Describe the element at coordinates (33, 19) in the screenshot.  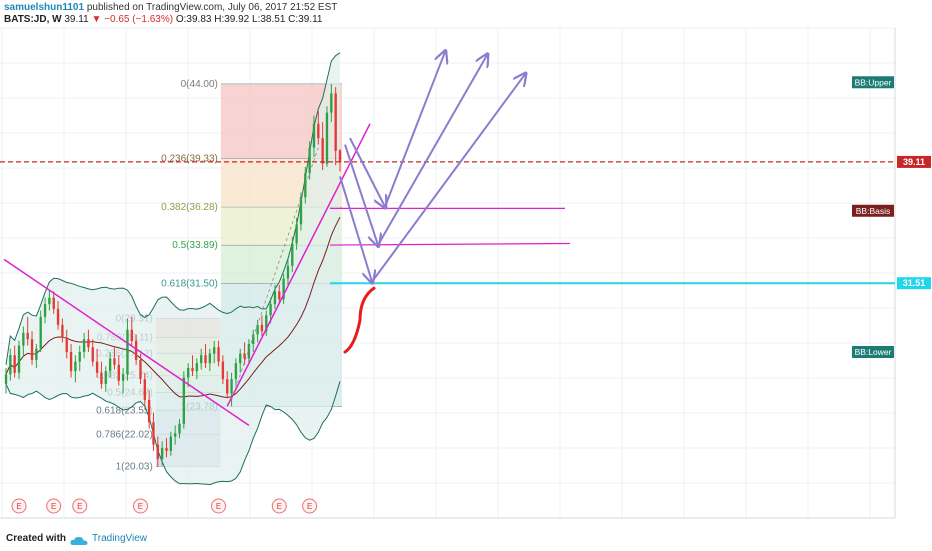
I see `symbol-label: BATS:JD, W` at that location.